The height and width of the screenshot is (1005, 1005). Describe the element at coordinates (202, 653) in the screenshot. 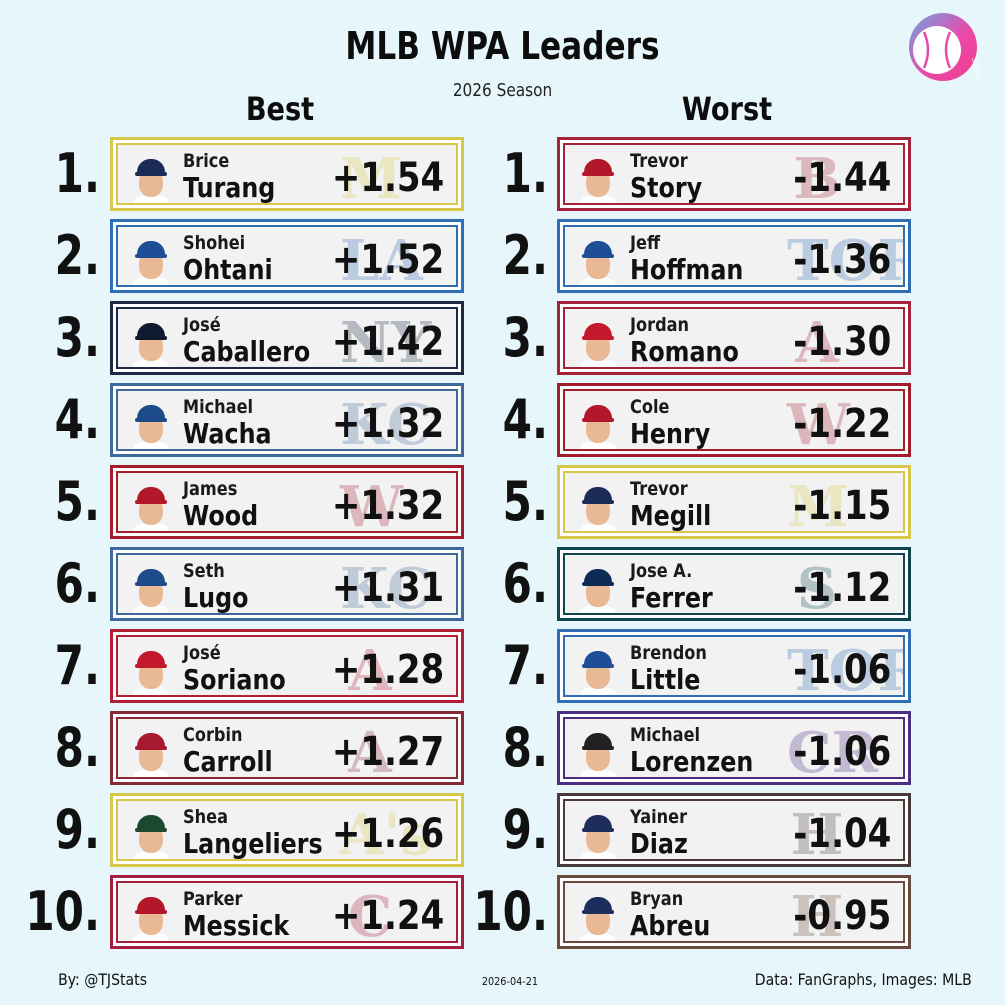

I see `player-first-name: José` at that location.